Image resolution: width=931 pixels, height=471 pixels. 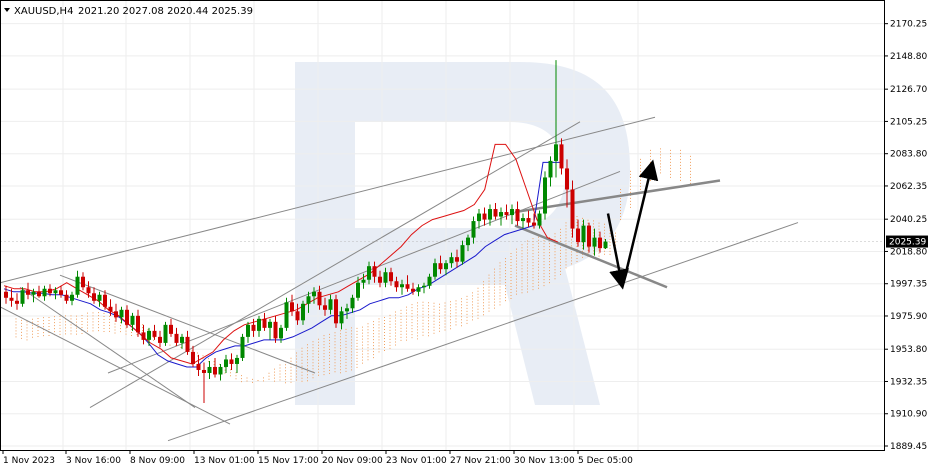 I want to click on y-tick-label: 1889.45, so click(x=908, y=447).